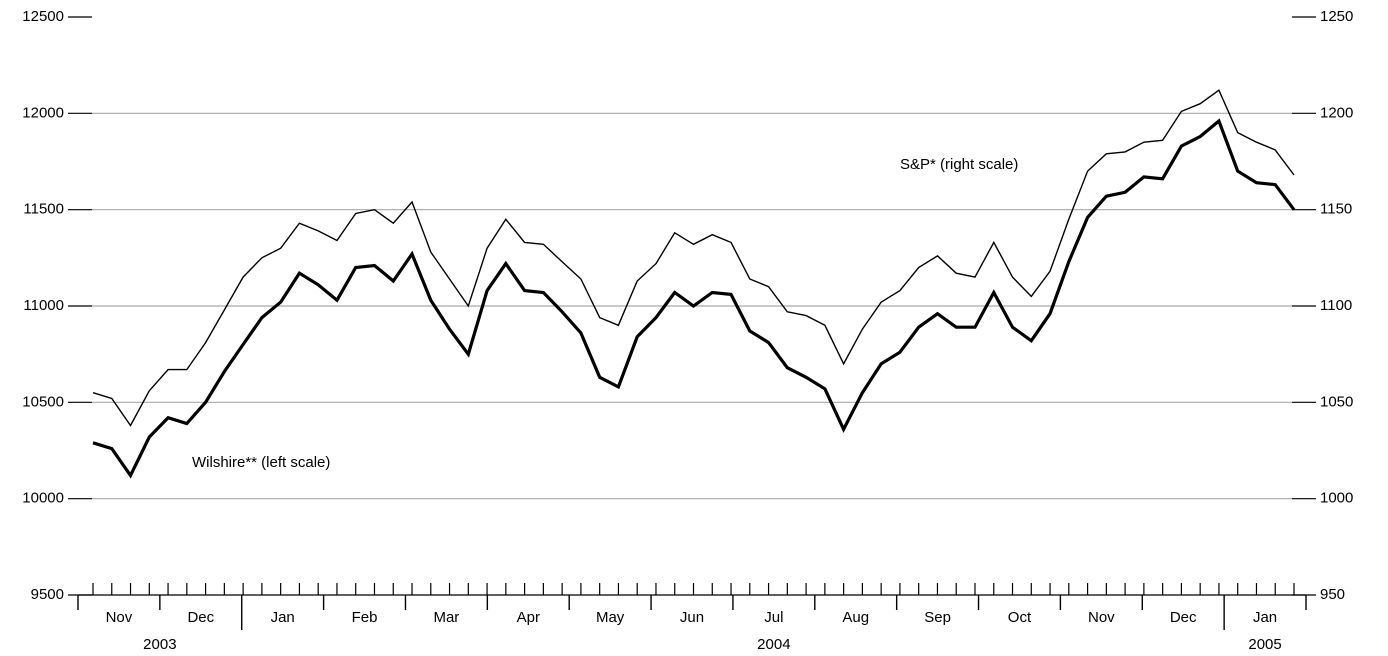 The image size is (1388, 656). I want to click on x-tick-label: Aug, so click(855, 617).